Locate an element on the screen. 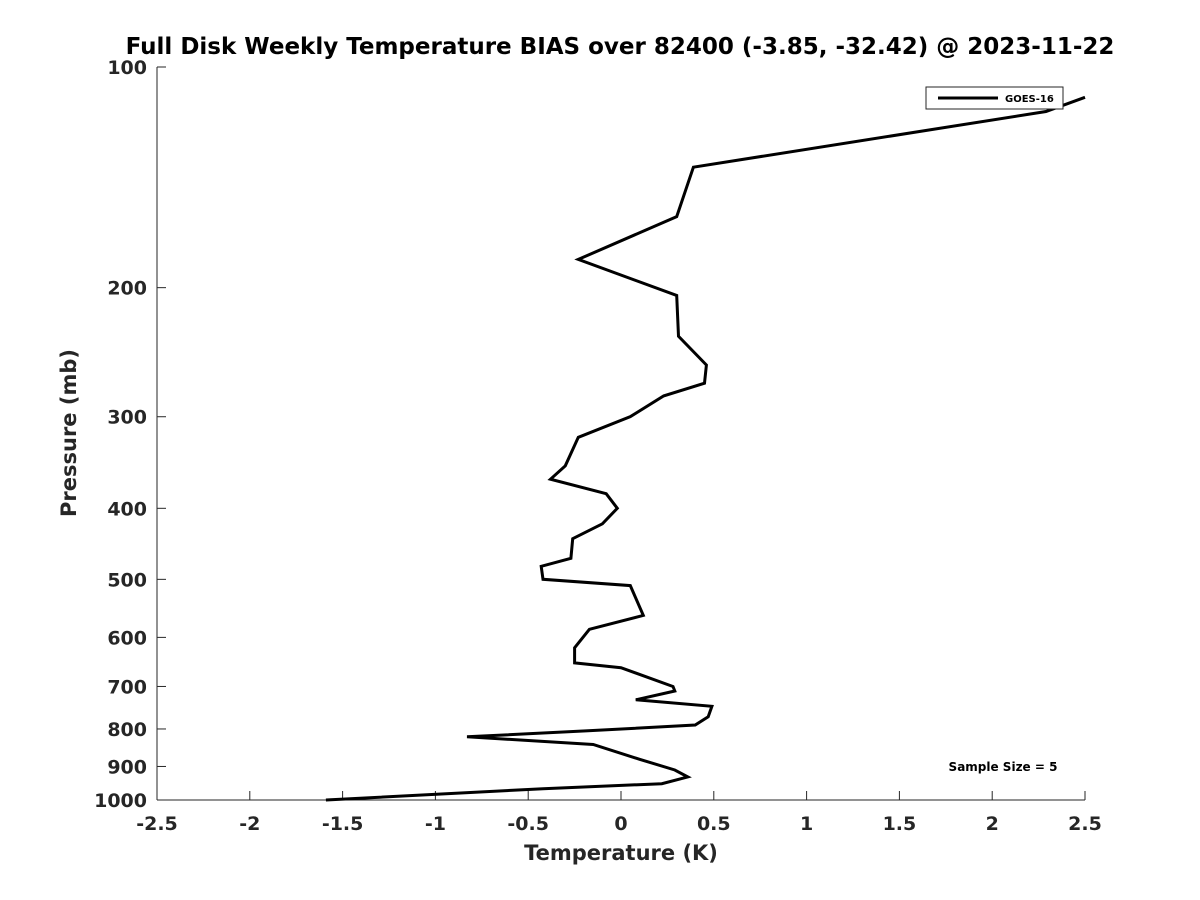  y-ticks: 100 200 300 400 500 600 700 800 900 1000 is located at coordinates (130, 434).